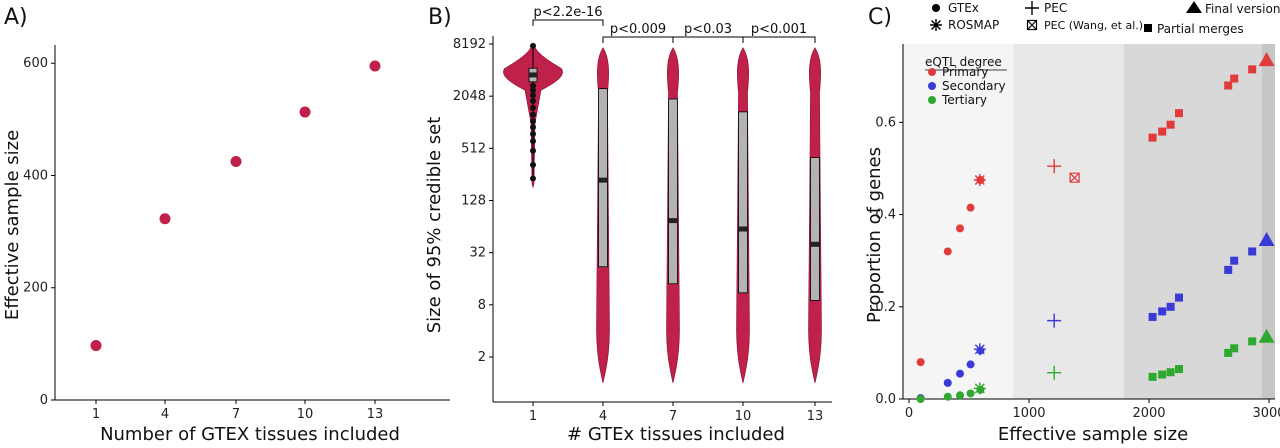 The width and height of the screenshot is (1280, 448). I want to click on panel-c-legend-label: Primary, so click(965, 72).